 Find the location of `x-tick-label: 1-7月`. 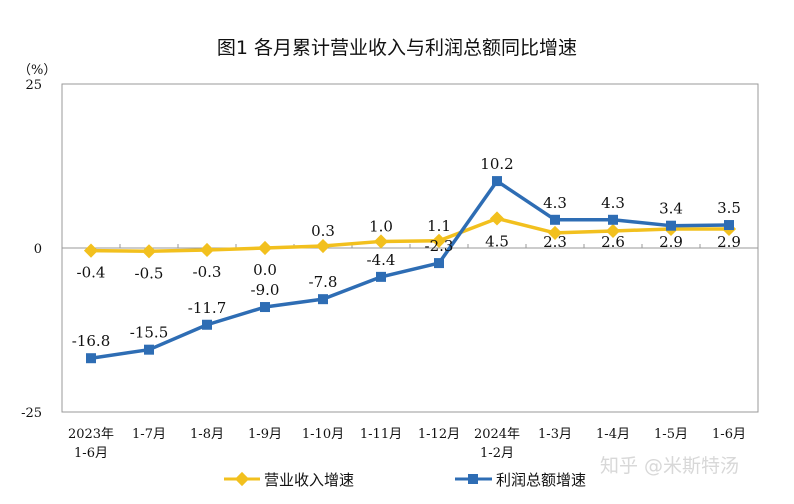

x-tick-label: 1-7月 is located at coordinates (149, 434).